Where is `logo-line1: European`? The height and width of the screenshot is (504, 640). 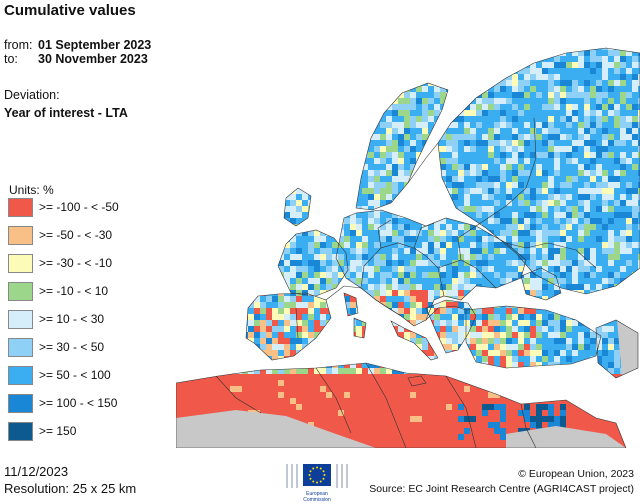
logo-line1: European is located at coordinates (317, 494).